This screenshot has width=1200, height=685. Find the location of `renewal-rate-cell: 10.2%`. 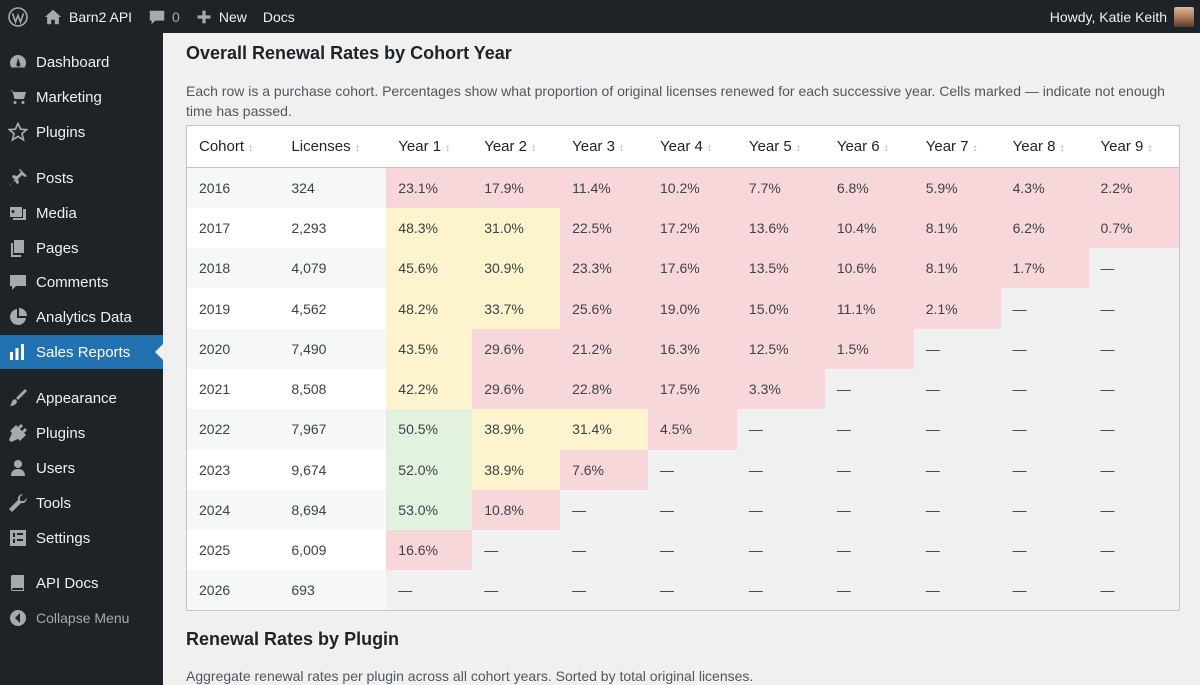

renewal-rate-cell: 10.2% is located at coordinates (692, 187).